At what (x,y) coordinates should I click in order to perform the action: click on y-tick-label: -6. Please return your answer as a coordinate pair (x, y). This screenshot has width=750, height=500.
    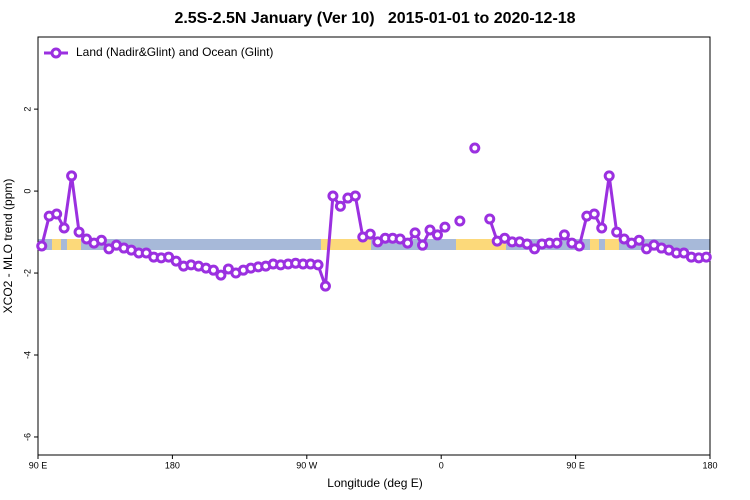
    Looking at the image, I should click on (27, 437).